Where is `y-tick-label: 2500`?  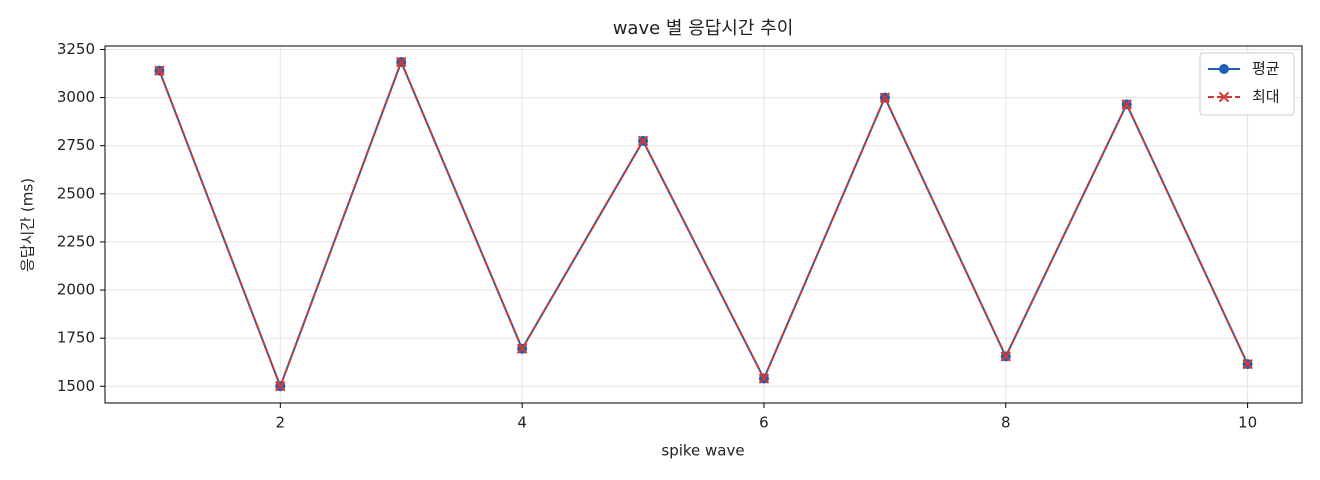
y-tick-label: 2500 is located at coordinates (76, 193).